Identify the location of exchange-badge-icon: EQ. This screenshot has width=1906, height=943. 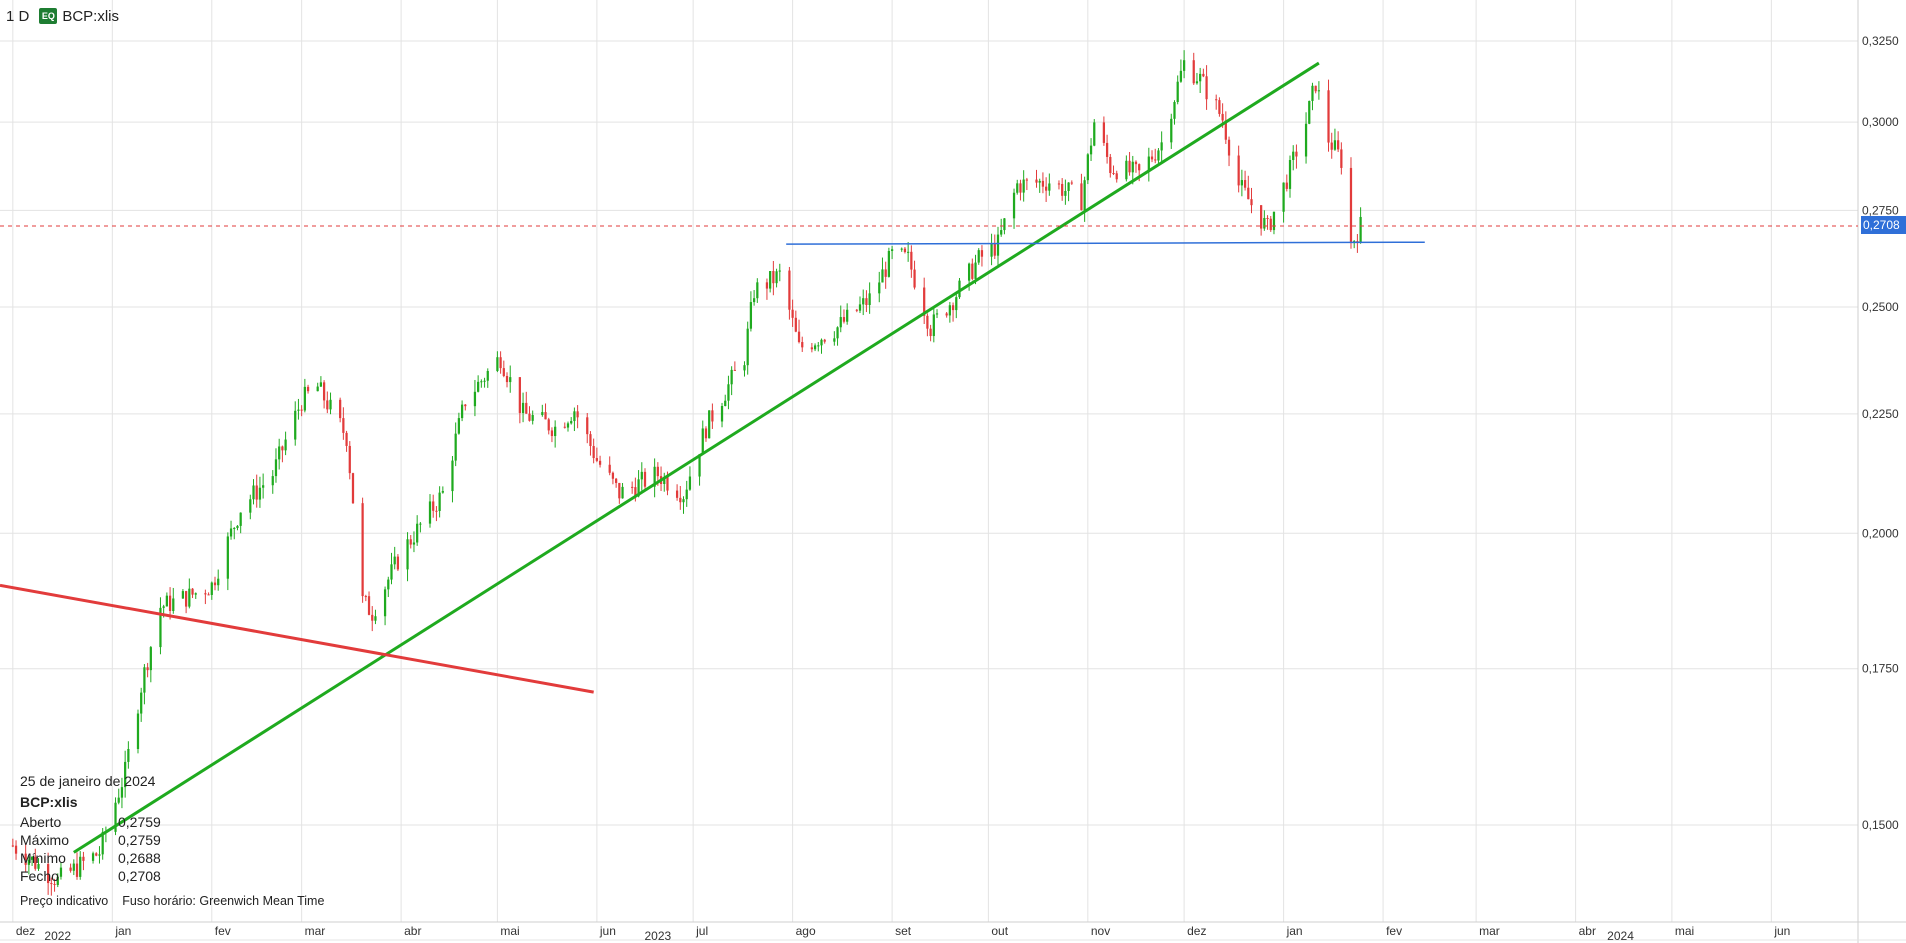
(48, 16).